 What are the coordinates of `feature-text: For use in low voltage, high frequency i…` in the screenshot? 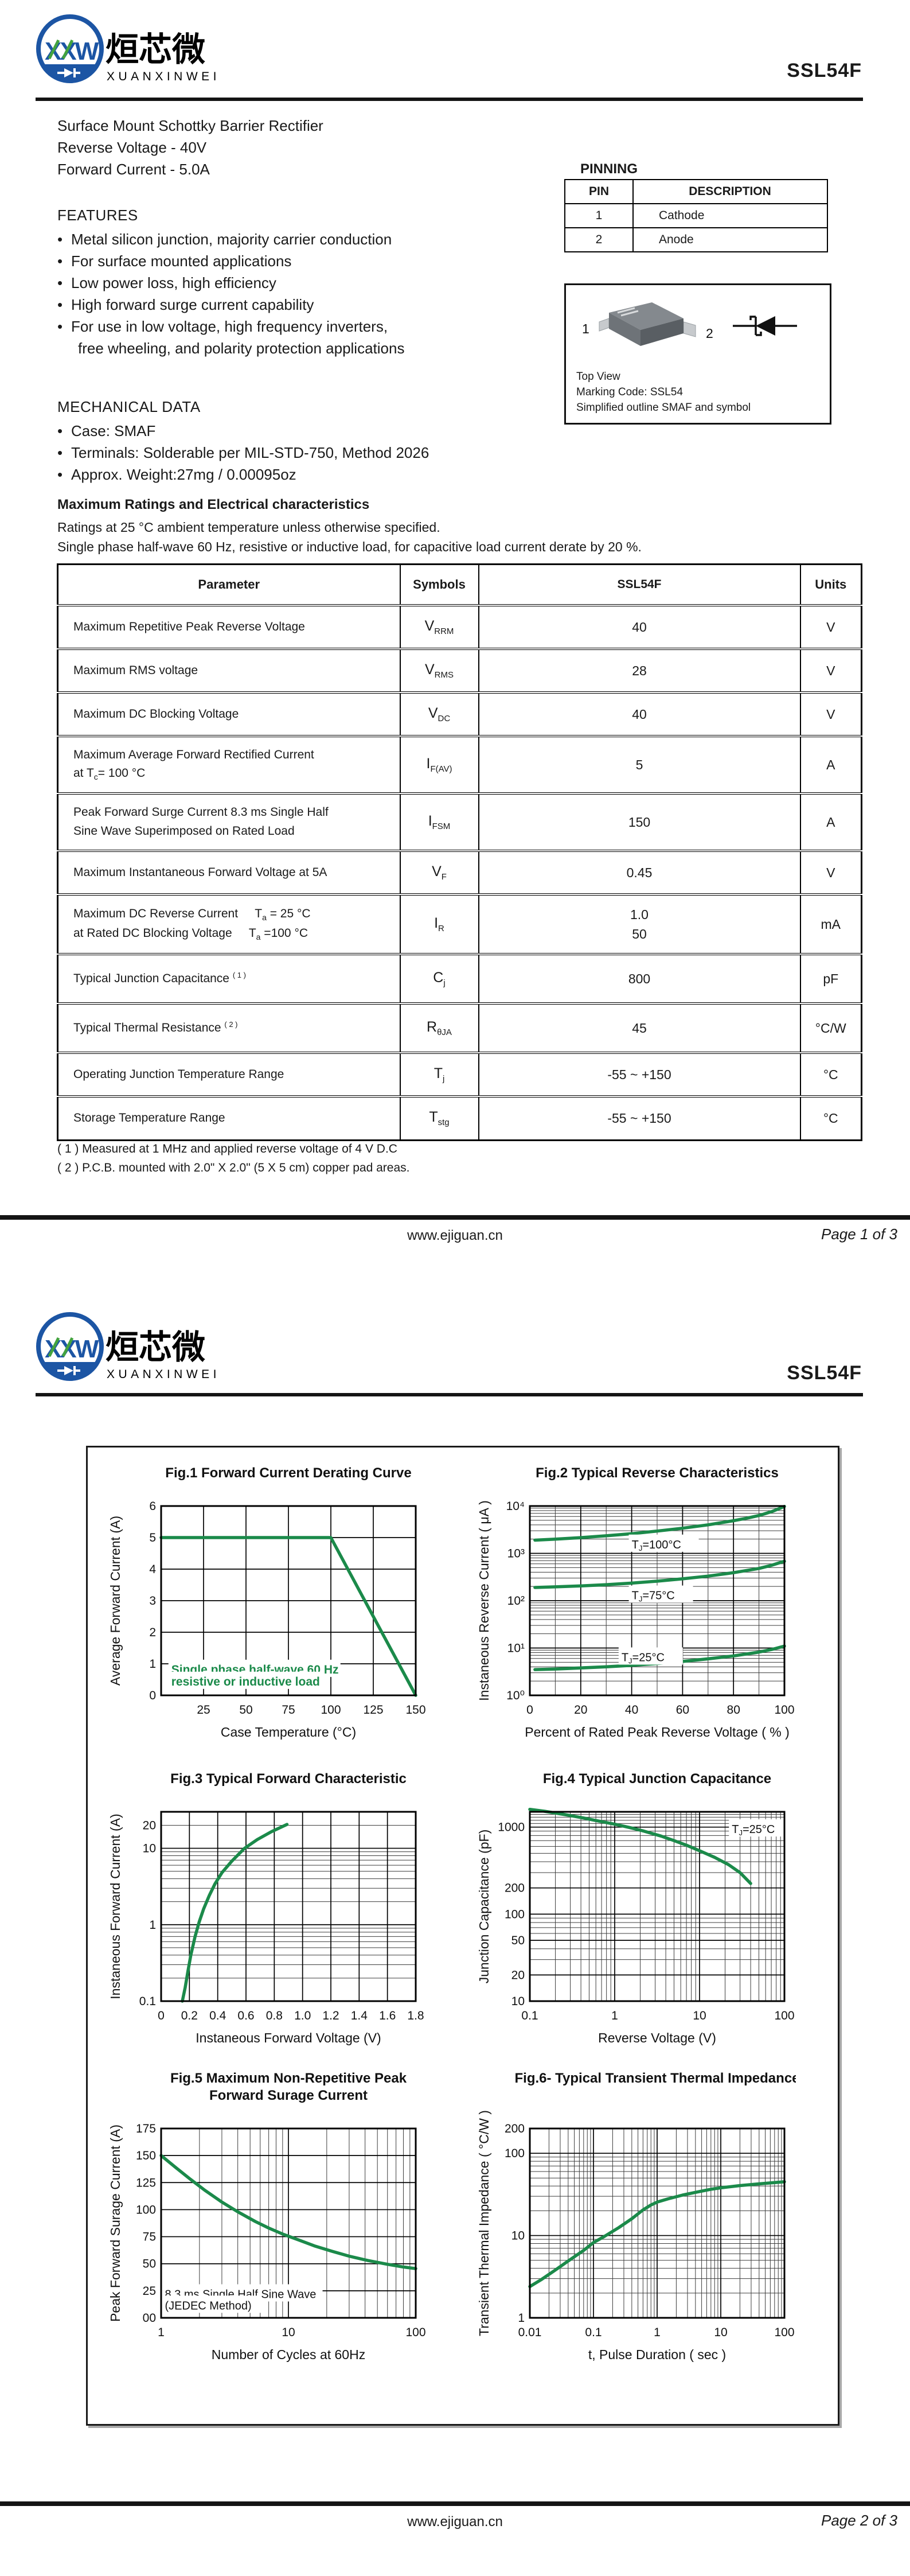 It's located at (229, 326).